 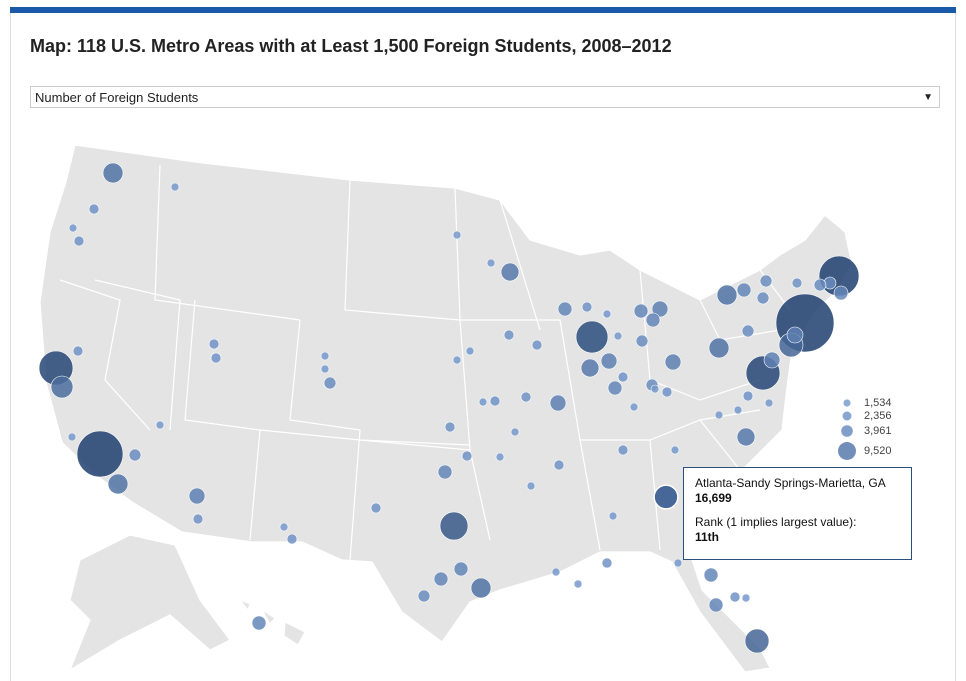 What do you see at coordinates (666, 497) in the screenshot?
I see `selected-bubble` at bounding box center [666, 497].